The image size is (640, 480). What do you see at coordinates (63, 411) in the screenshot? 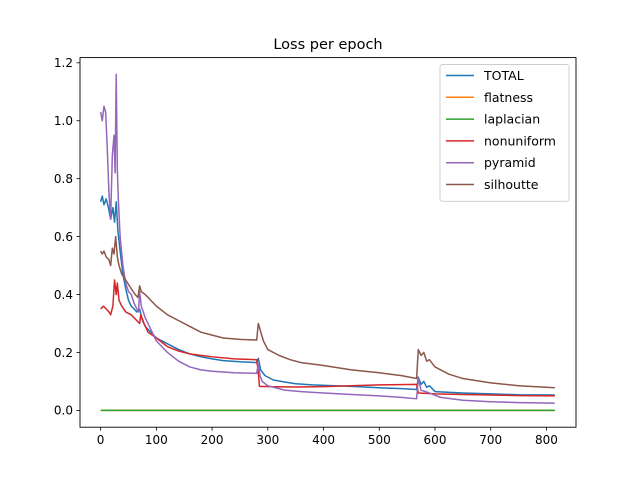
I see `y-tick-label: 0.0` at bounding box center [63, 411].